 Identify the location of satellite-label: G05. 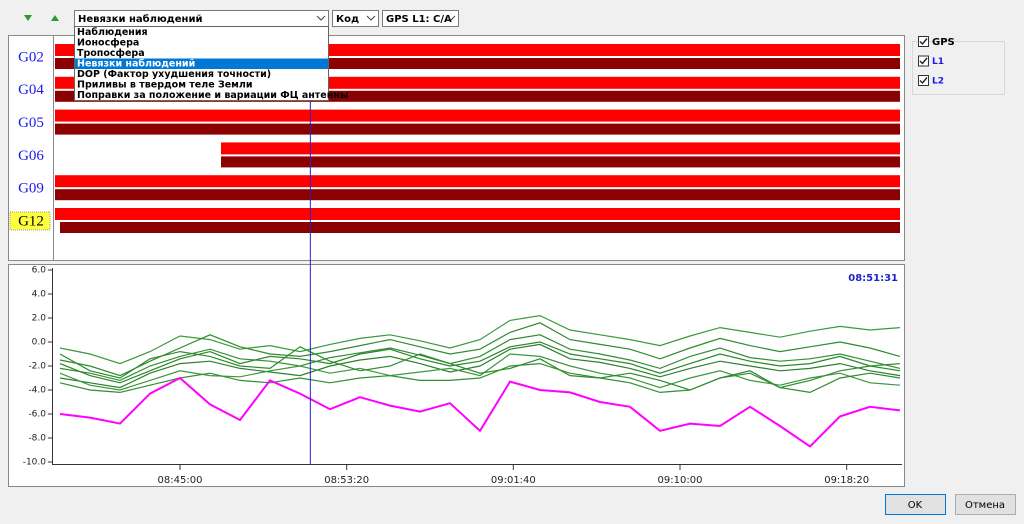
(31, 123).